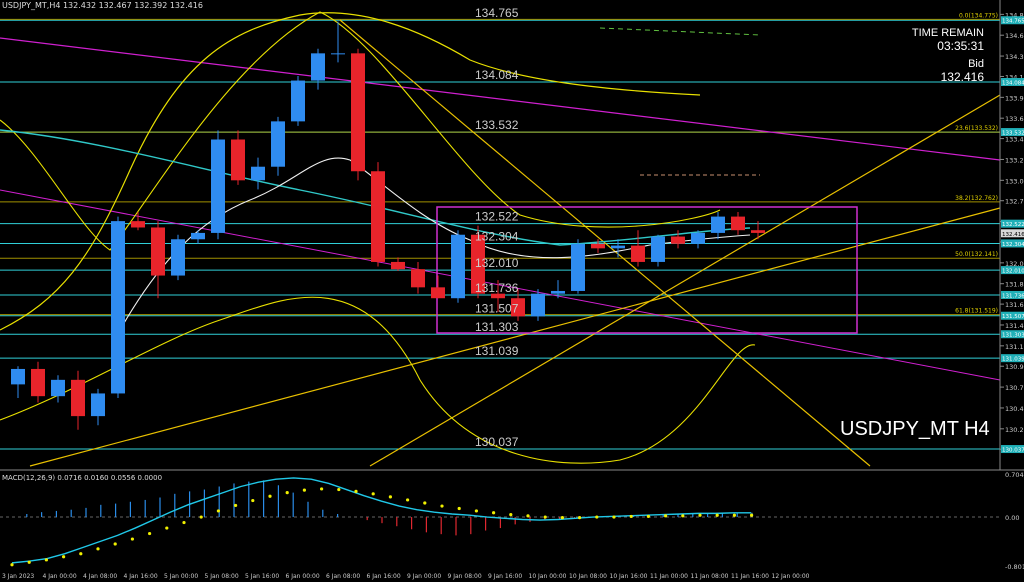 This screenshot has height=582, width=1024. I want to click on level-label: 132.522, so click(497, 217).